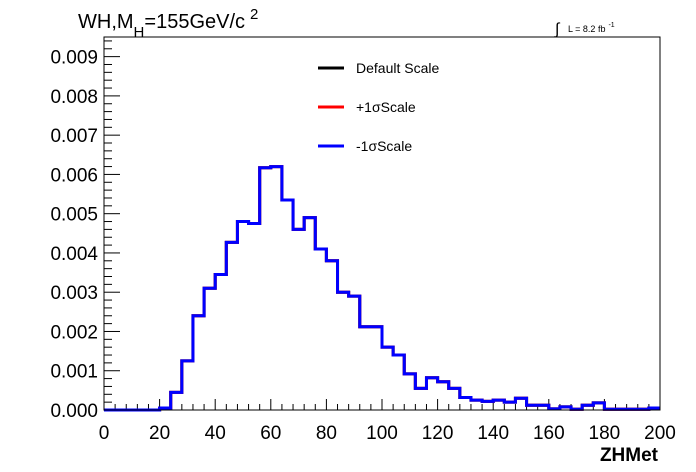 The width and height of the screenshot is (696, 472). I want to click on lumi-label: L = 8.2 fb -1, so click(591, 28).